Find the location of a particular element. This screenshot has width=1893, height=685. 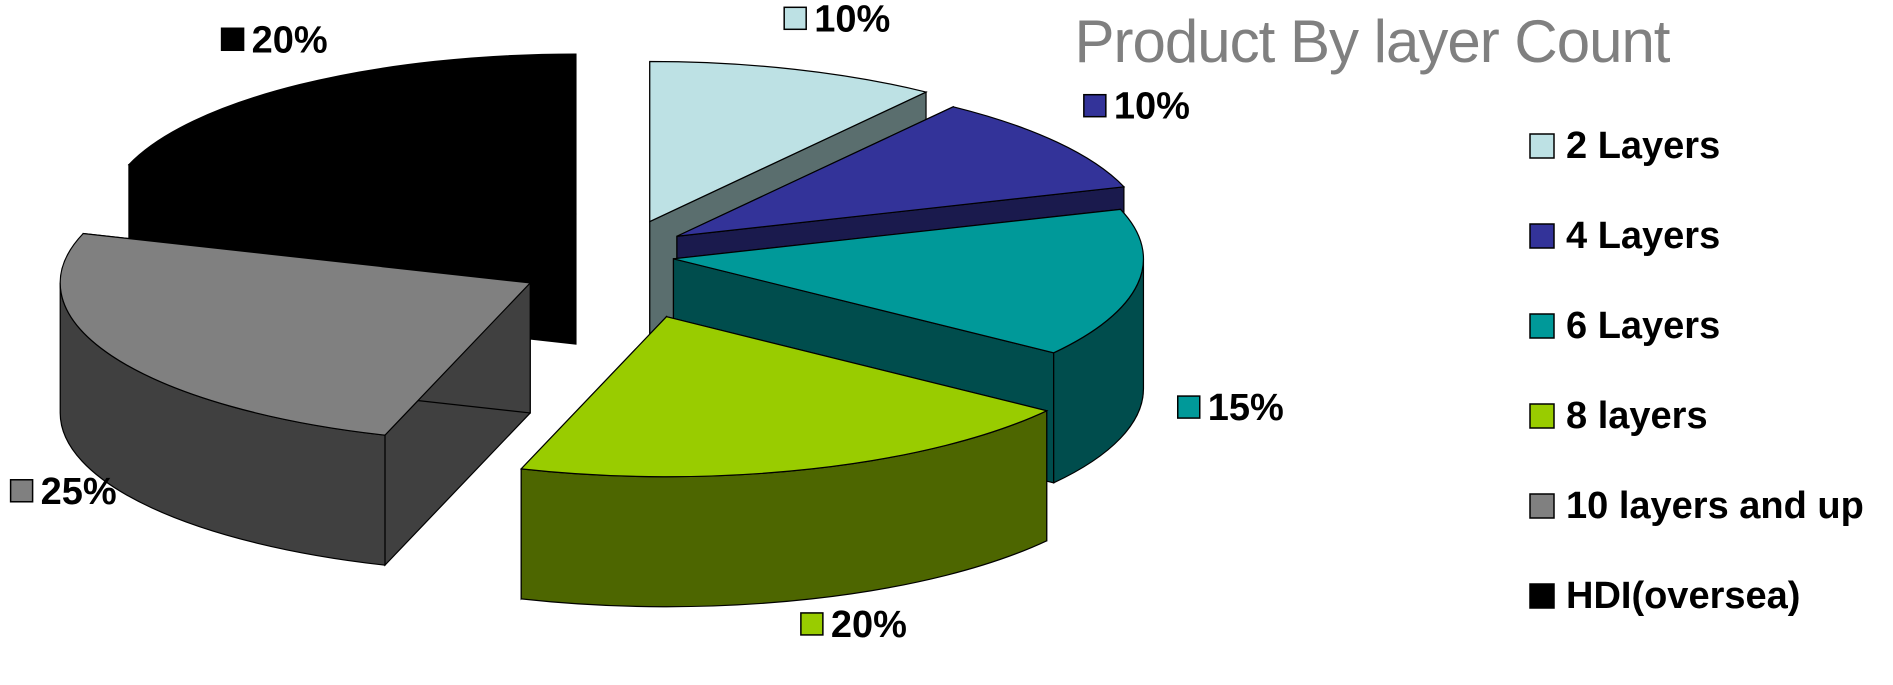

chart-title: Product By layer Count is located at coordinates (1373, 41).